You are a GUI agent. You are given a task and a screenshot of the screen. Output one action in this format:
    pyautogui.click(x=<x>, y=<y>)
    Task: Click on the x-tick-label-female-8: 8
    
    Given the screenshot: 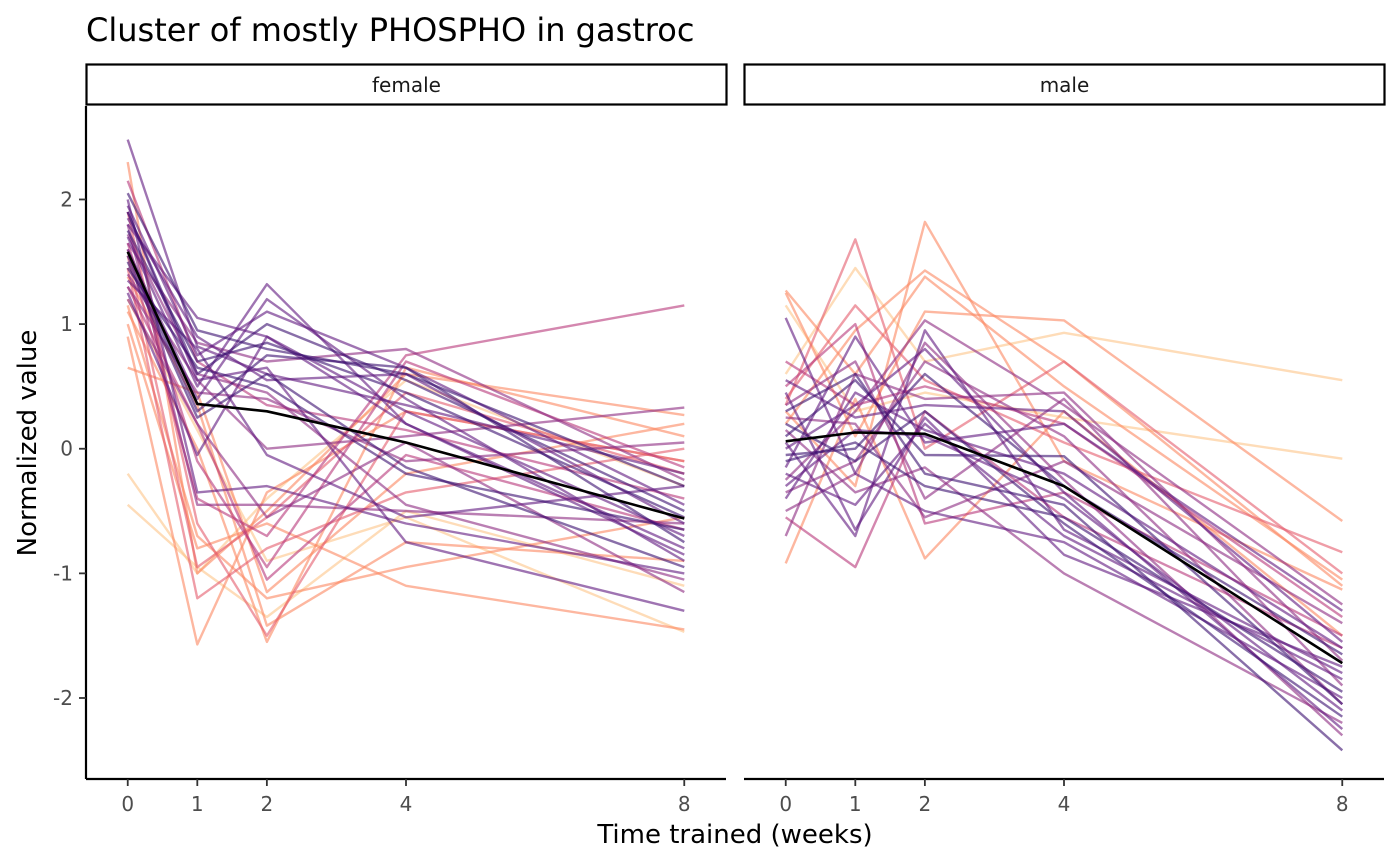 What is the action you would take?
    pyautogui.click(x=684, y=804)
    